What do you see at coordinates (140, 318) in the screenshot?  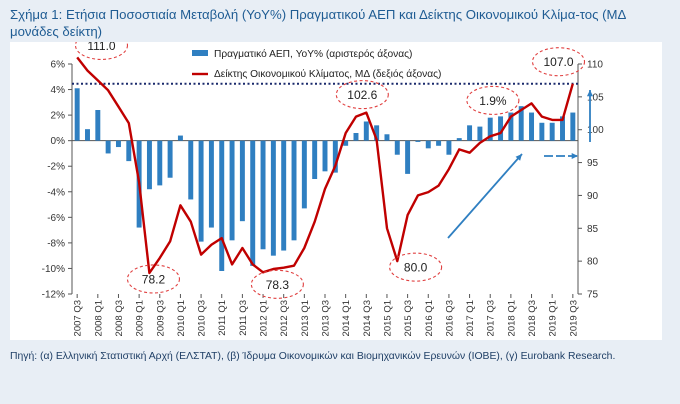 I see `x-tick-label: 2009 Q1` at bounding box center [140, 318].